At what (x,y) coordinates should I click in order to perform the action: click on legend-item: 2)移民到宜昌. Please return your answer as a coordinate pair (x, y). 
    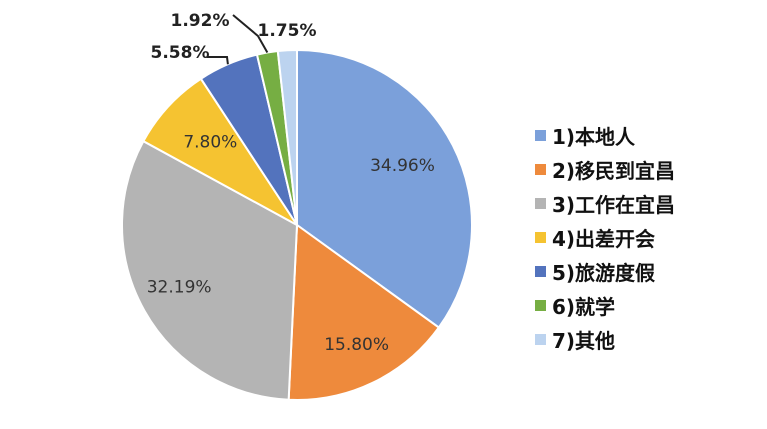
    Looking at the image, I should click on (605, 169).